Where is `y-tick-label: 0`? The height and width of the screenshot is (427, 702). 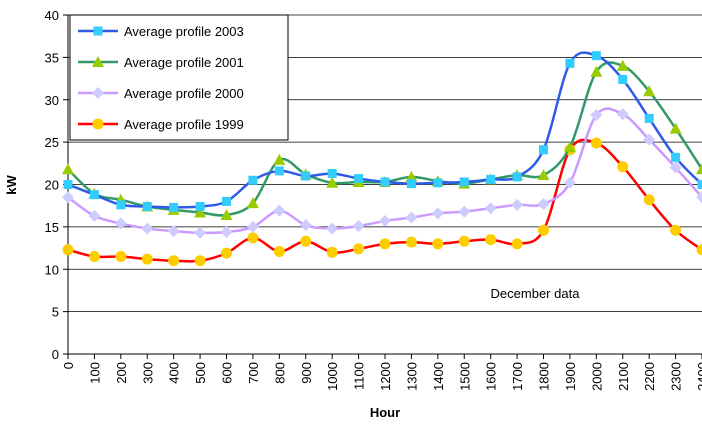
y-tick-label: 0 is located at coordinates (55, 354).